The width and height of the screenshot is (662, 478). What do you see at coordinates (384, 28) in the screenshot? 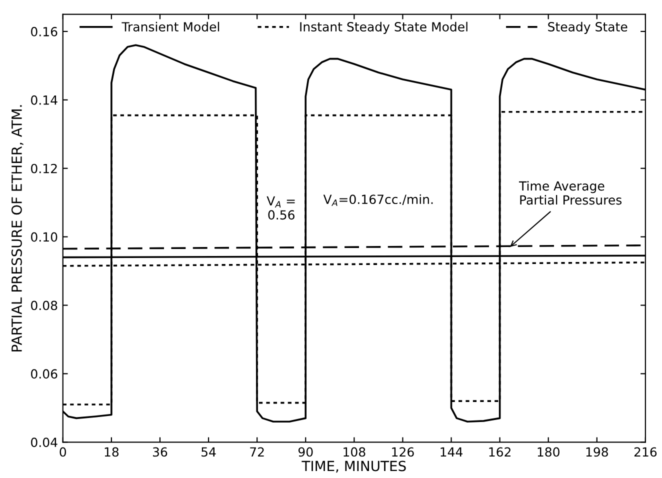
I see `legend-label: Instant Steady State Model` at bounding box center [384, 28].